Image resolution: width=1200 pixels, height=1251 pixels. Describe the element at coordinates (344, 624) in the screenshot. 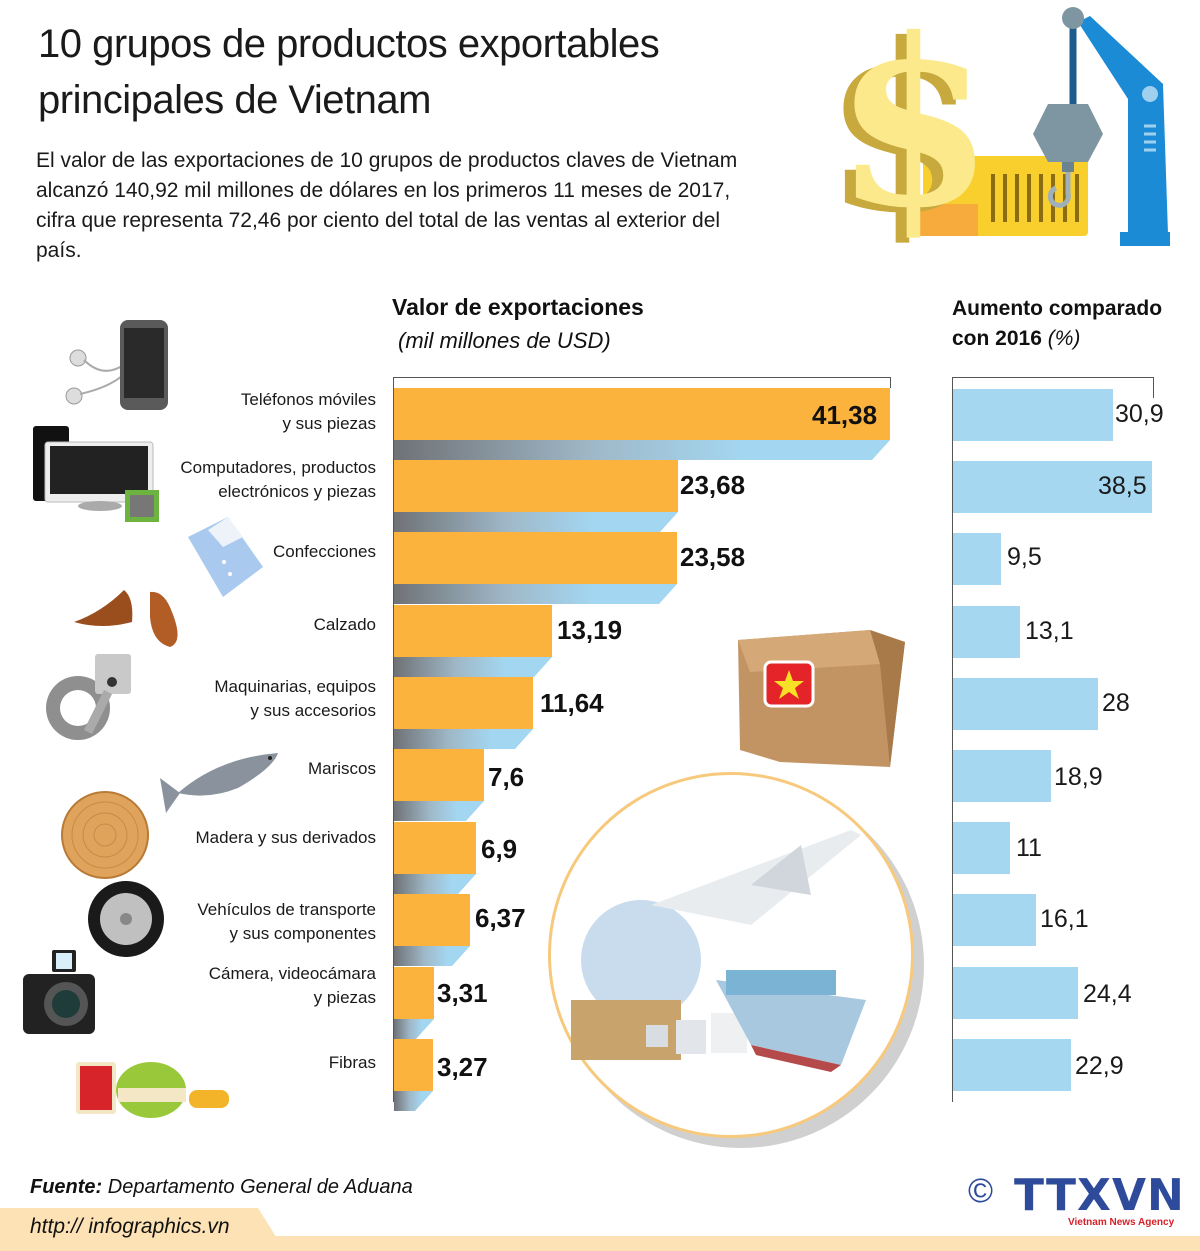

I see `category-label: Calzado` at that location.